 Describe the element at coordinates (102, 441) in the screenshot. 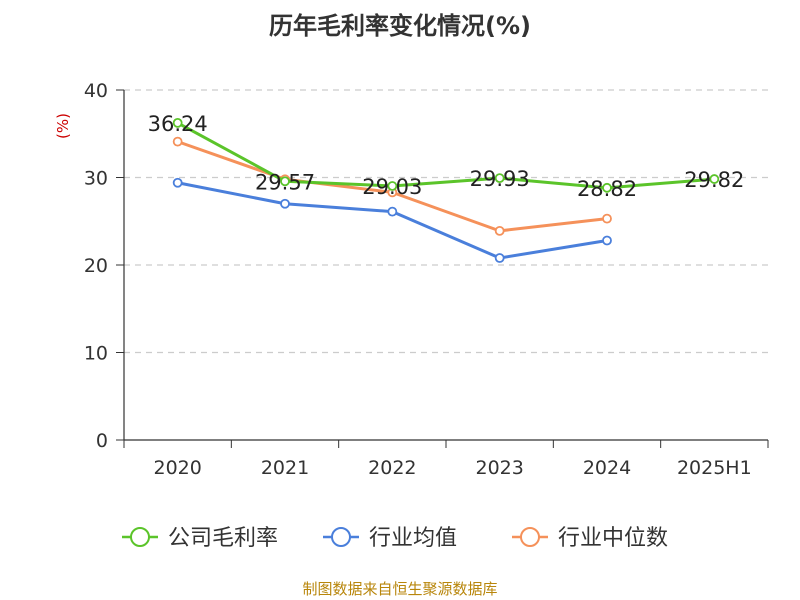

I see `y-tick-label: 0` at that location.